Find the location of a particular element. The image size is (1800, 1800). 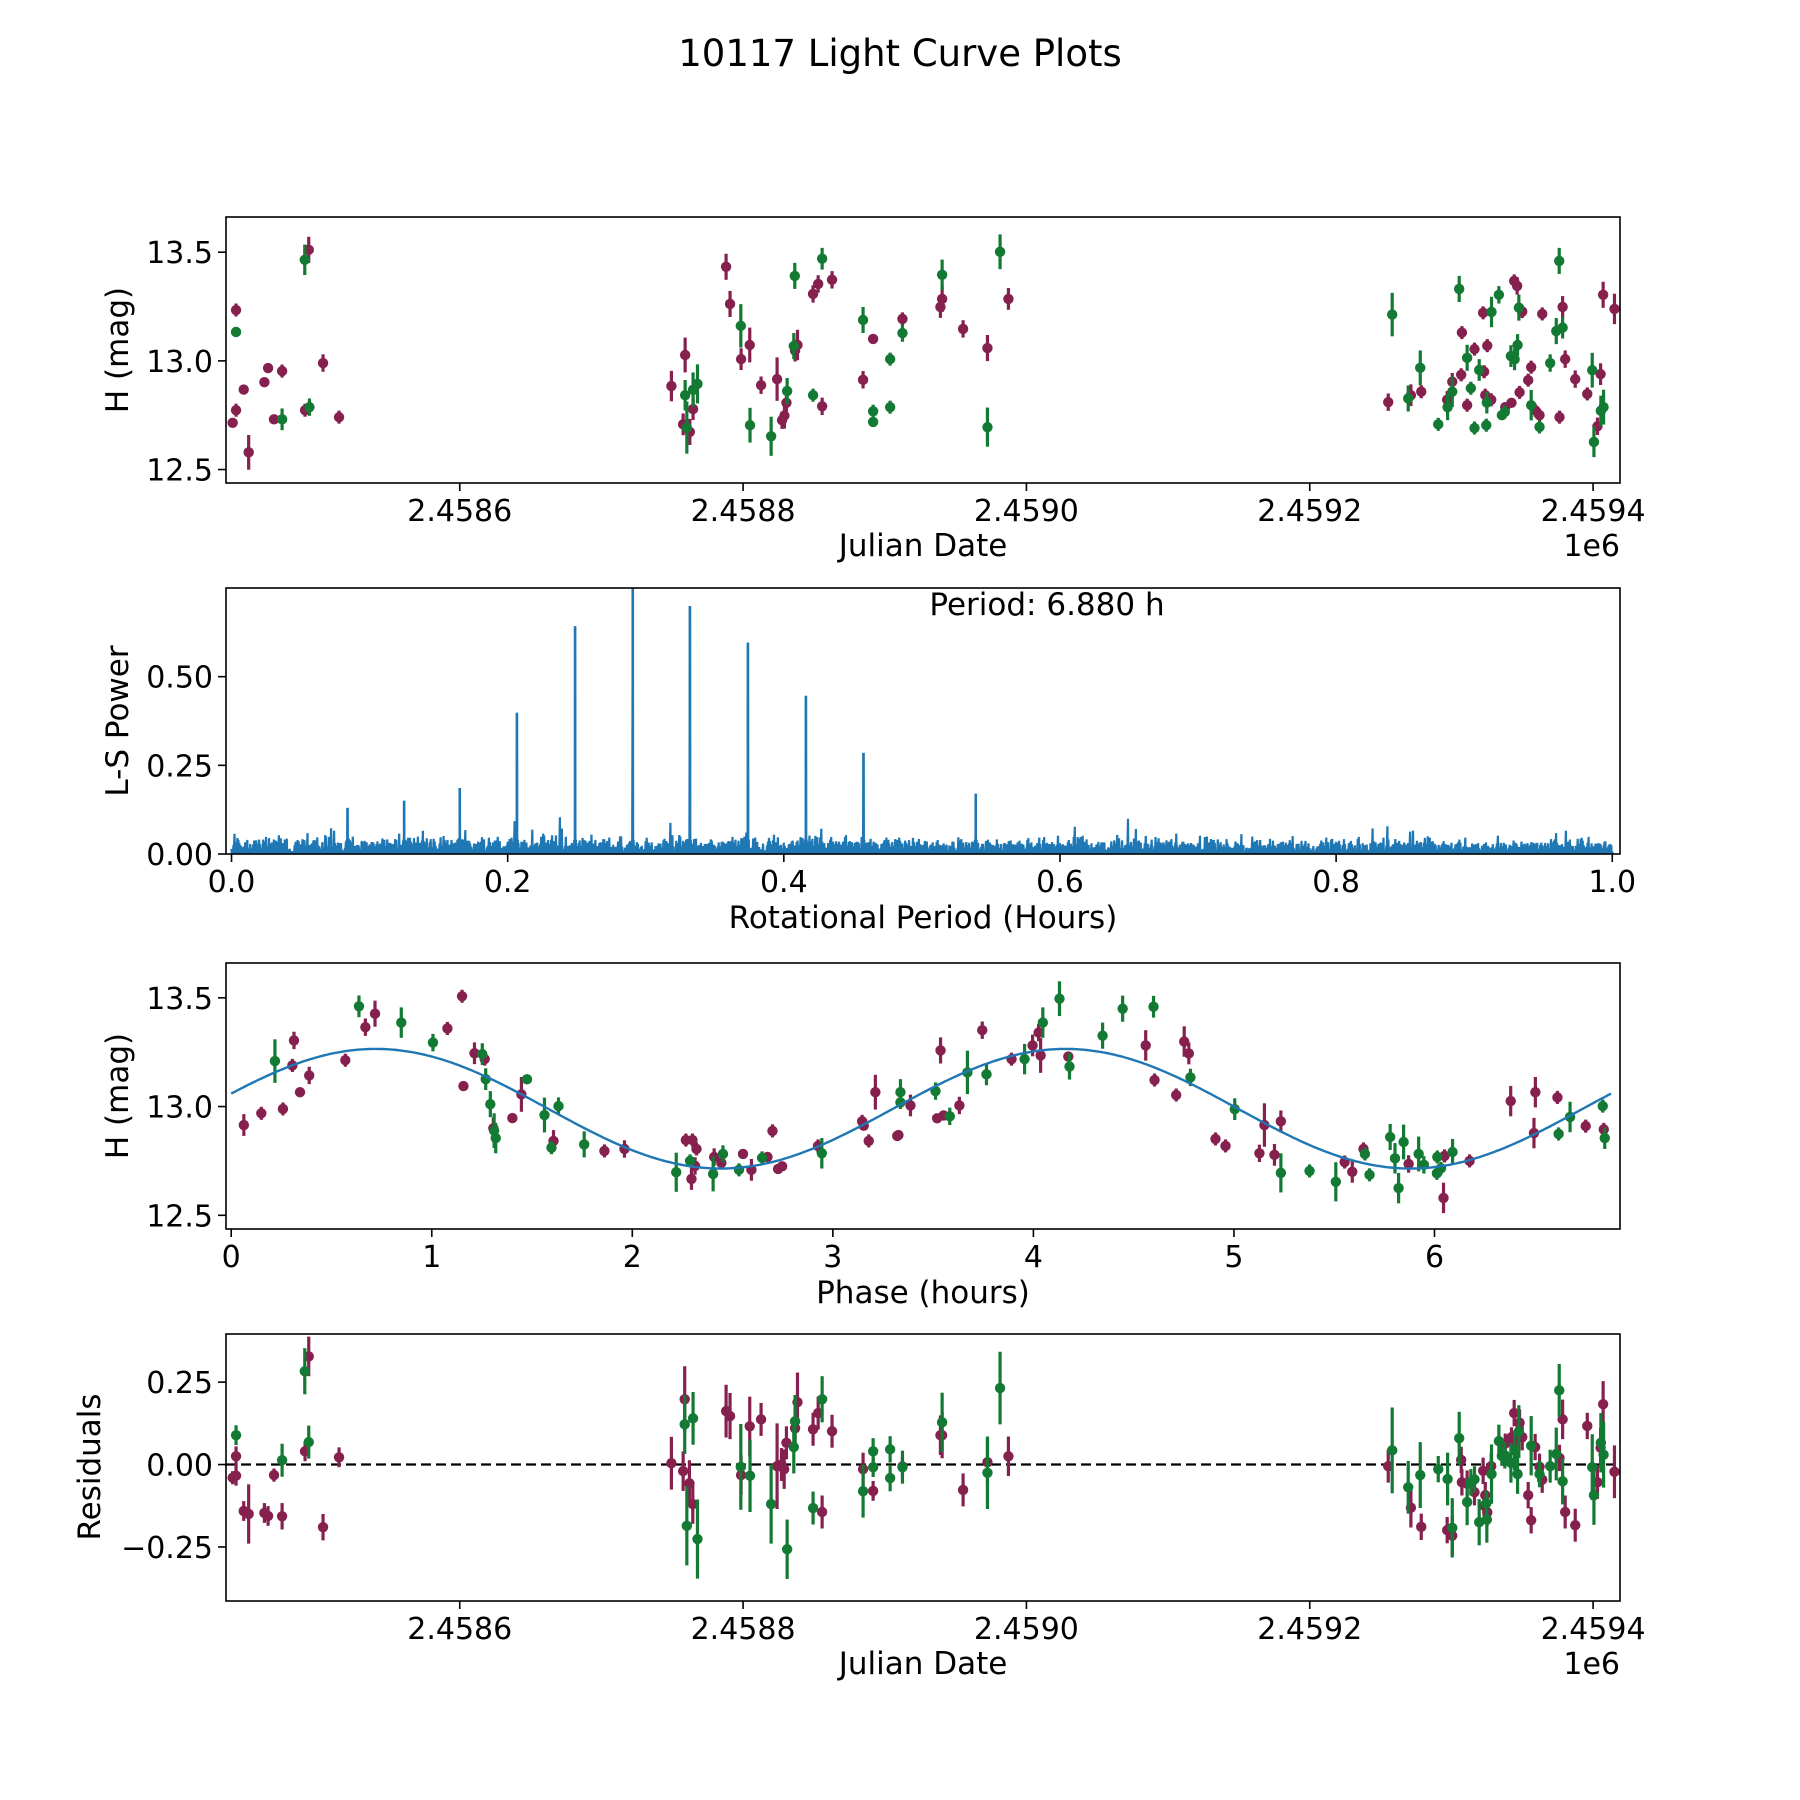

y-tick-label: 0.00 is located at coordinates (179, 1466).